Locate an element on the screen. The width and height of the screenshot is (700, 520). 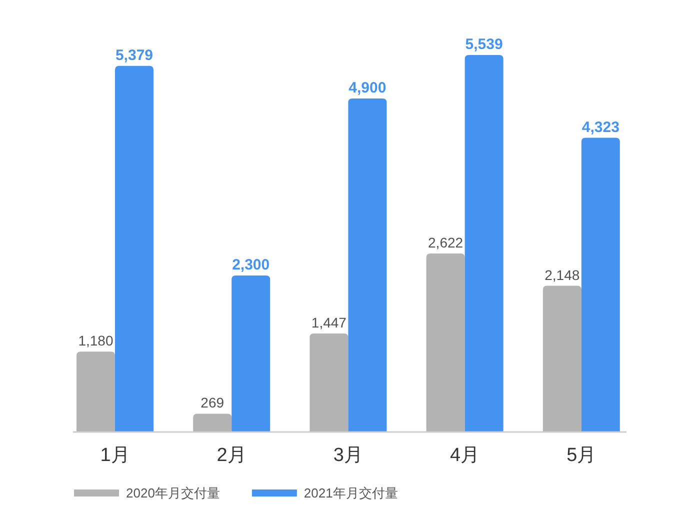
x-tick-label: 3月 is located at coordinates (348, 455).